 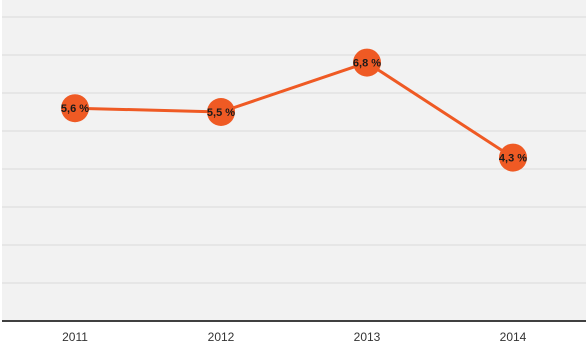 What do you see at coordinates (294, 332) in the screenshot?
I see `x-axis: 2011 2012 2013 2014` at bounding box center [294, 332].